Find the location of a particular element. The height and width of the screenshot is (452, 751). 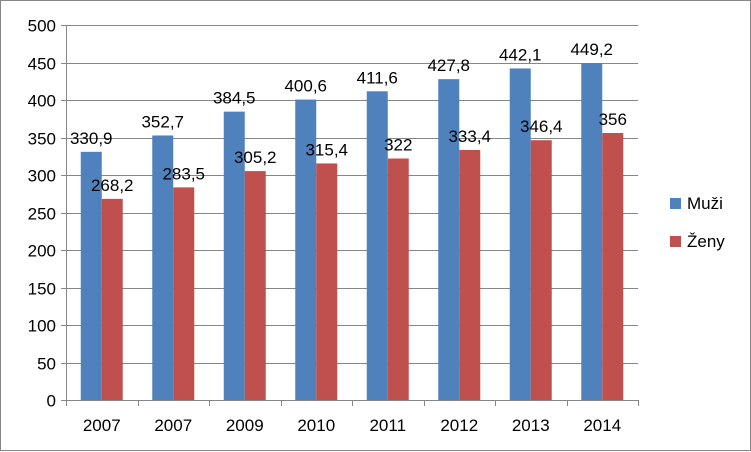

data-label: 268,2 is located at coordinates (112, 185).